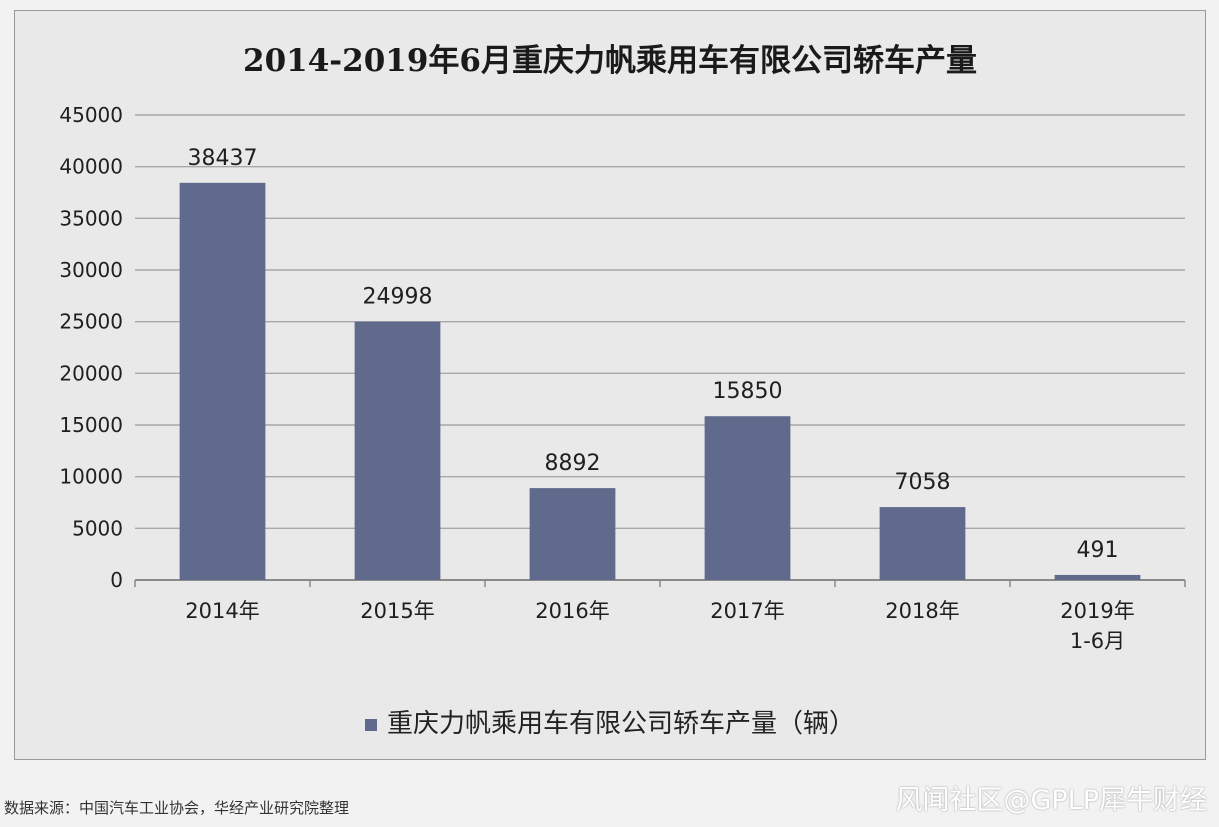 The height and width of the screenshot is (827, 1219). What do you see at coordinates (91, 167) in the screenshot?
I see `y-tick-label: 40000` at bounding box center [91, 167].